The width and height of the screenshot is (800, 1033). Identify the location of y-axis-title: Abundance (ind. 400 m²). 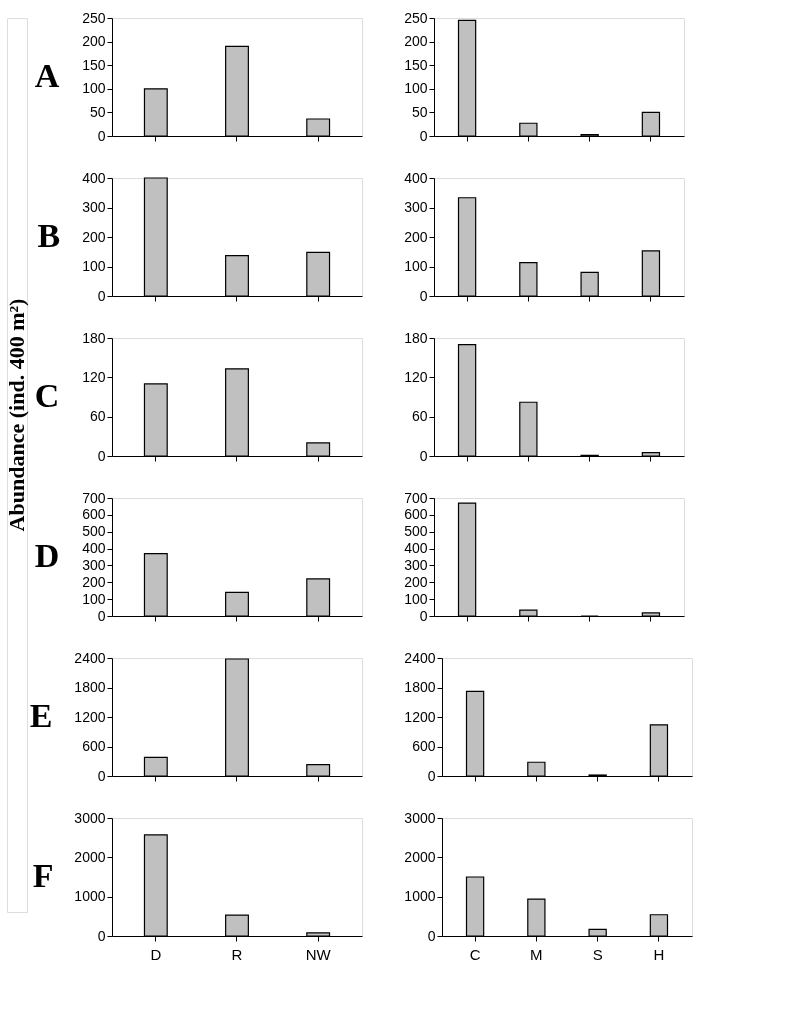
(16, 415).